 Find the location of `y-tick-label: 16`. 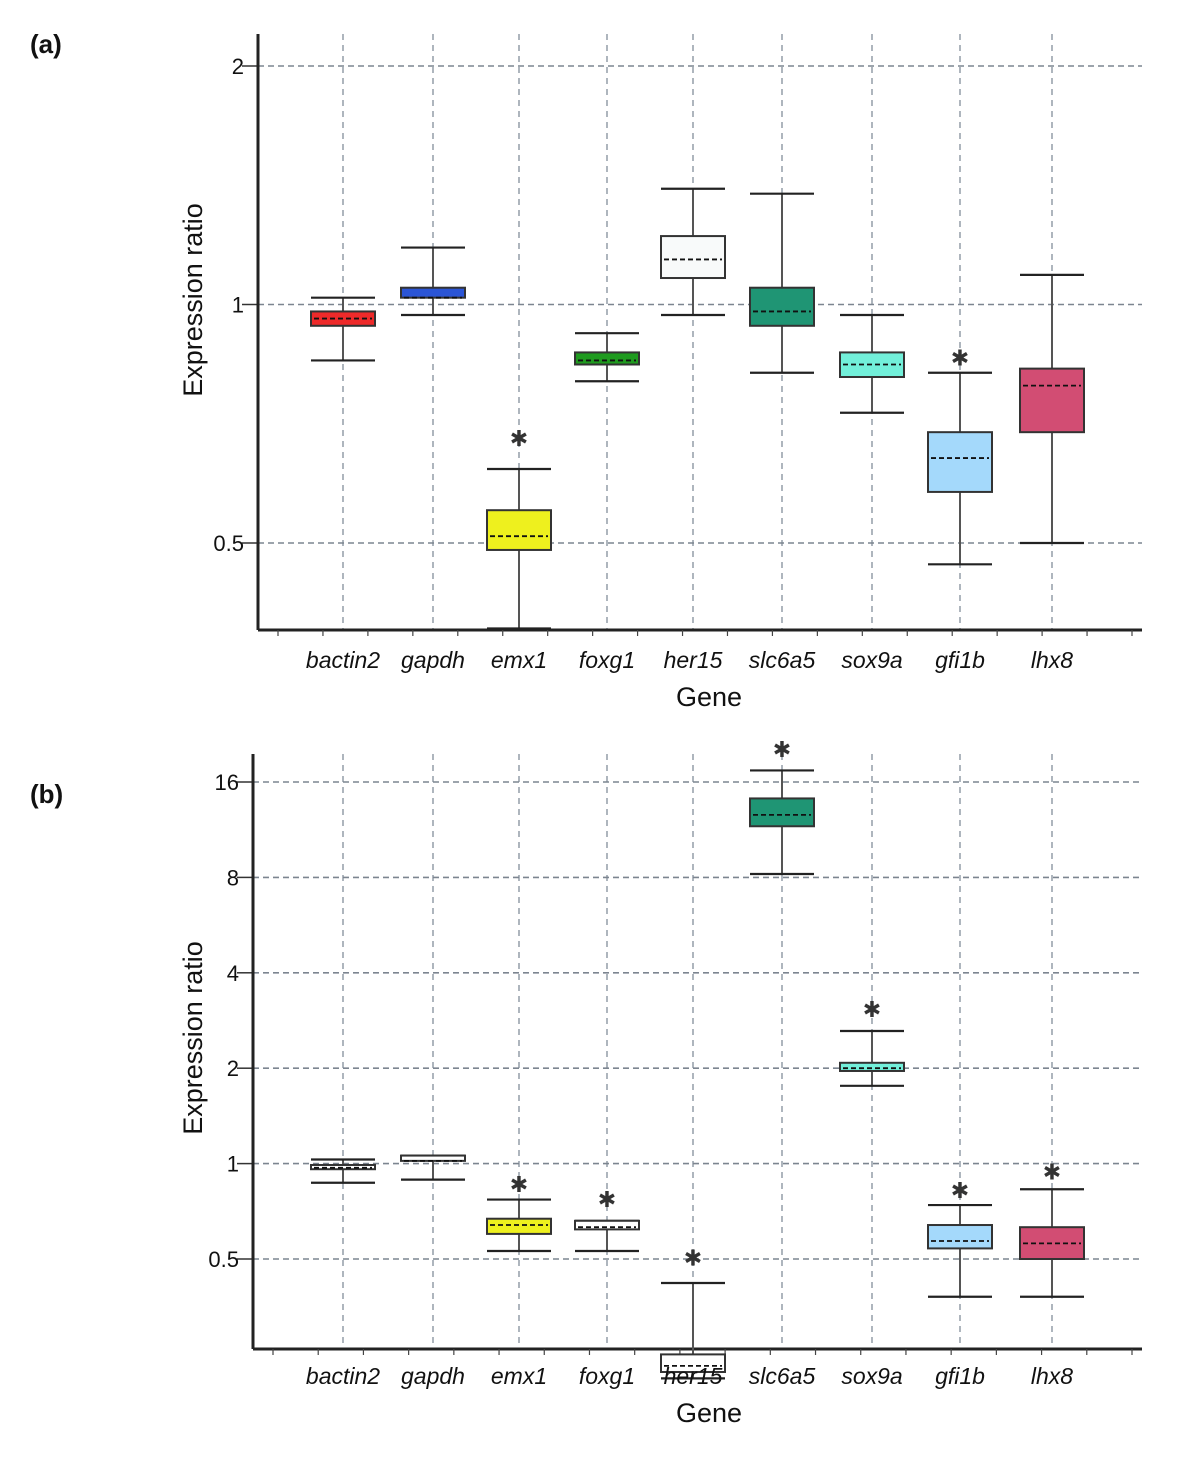

y-tick-label: 16 is located at coordinates (227, 782).